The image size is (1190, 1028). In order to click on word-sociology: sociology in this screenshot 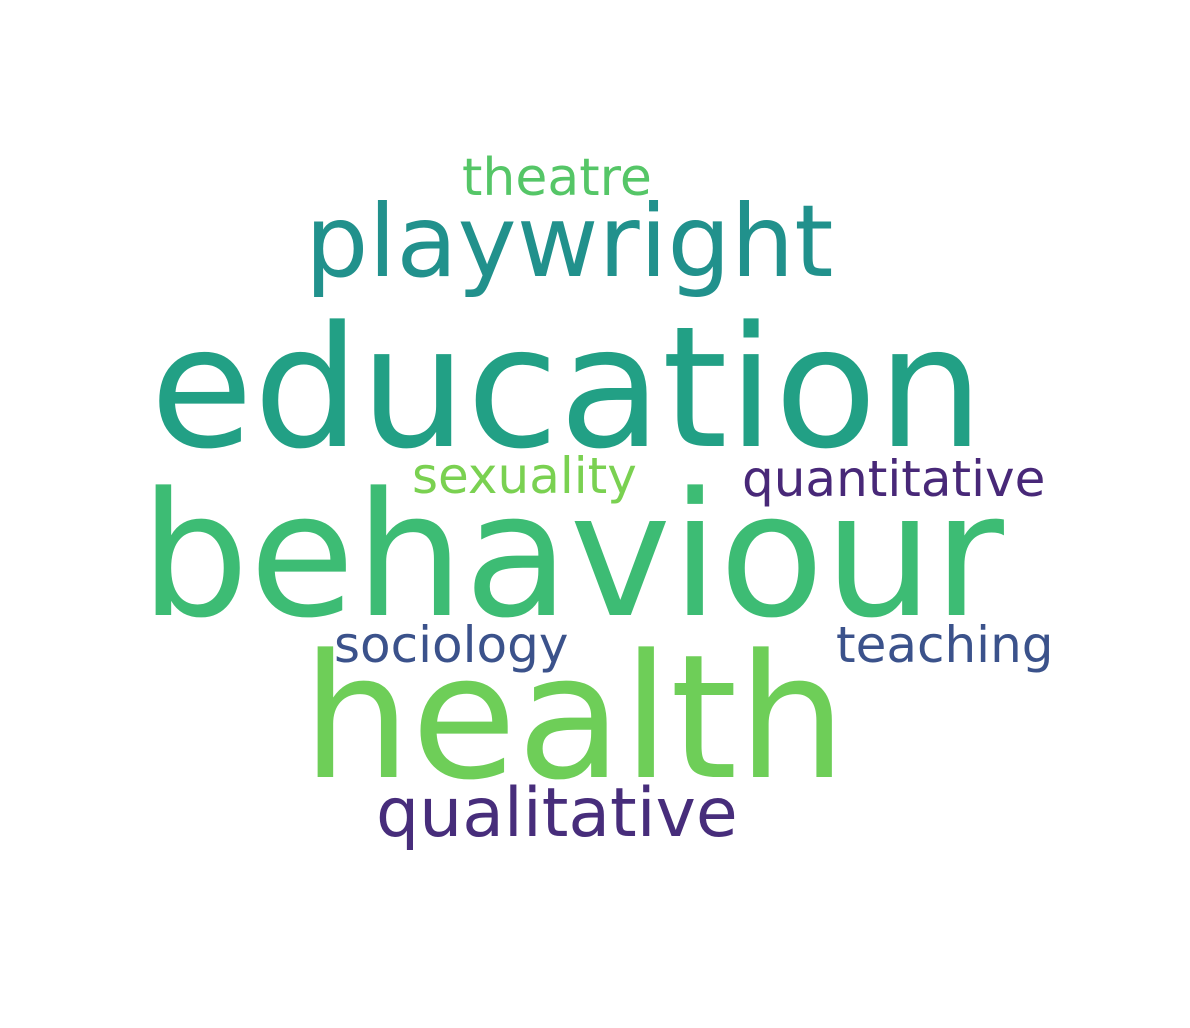, I will do `click(451, 645)`.